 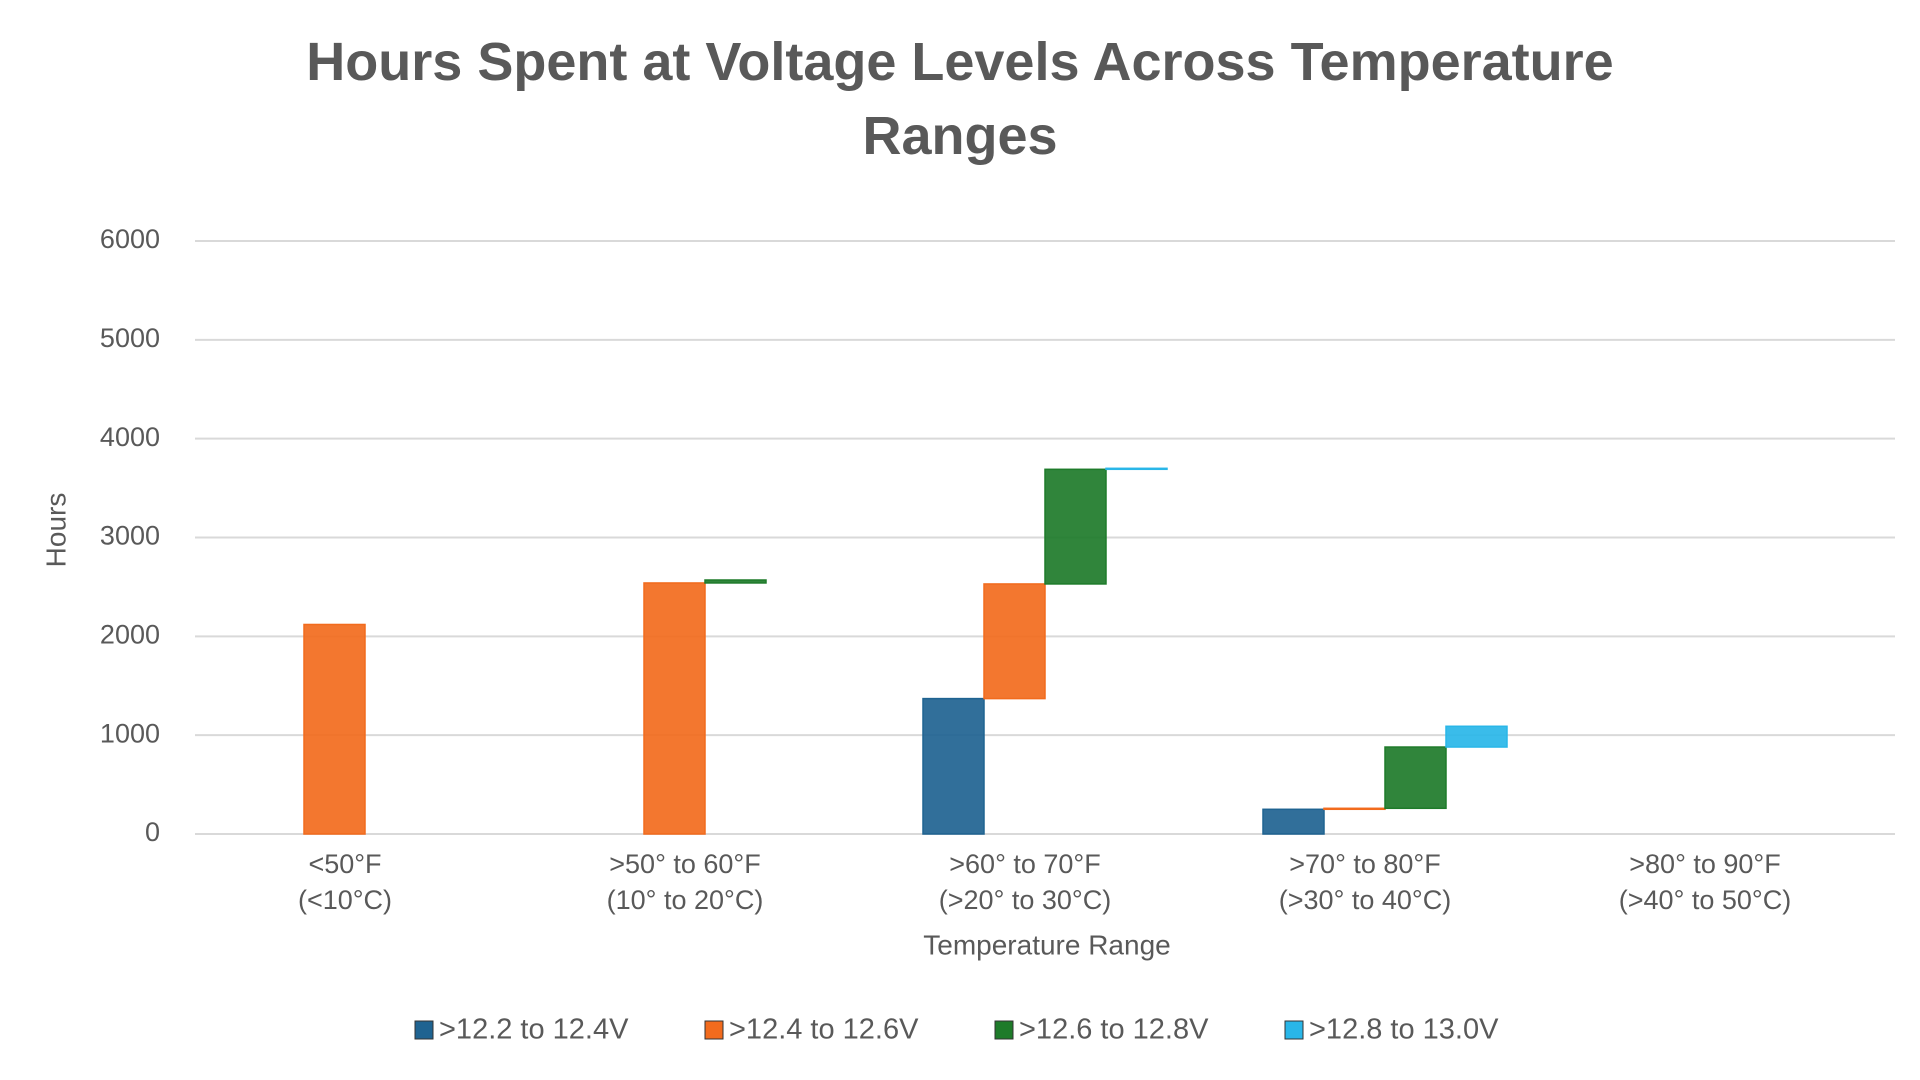 What do you see at coordinates (130, 437) in the screenshot?
I see `y-tick-label: 4000` at bounding box center [130, 437].